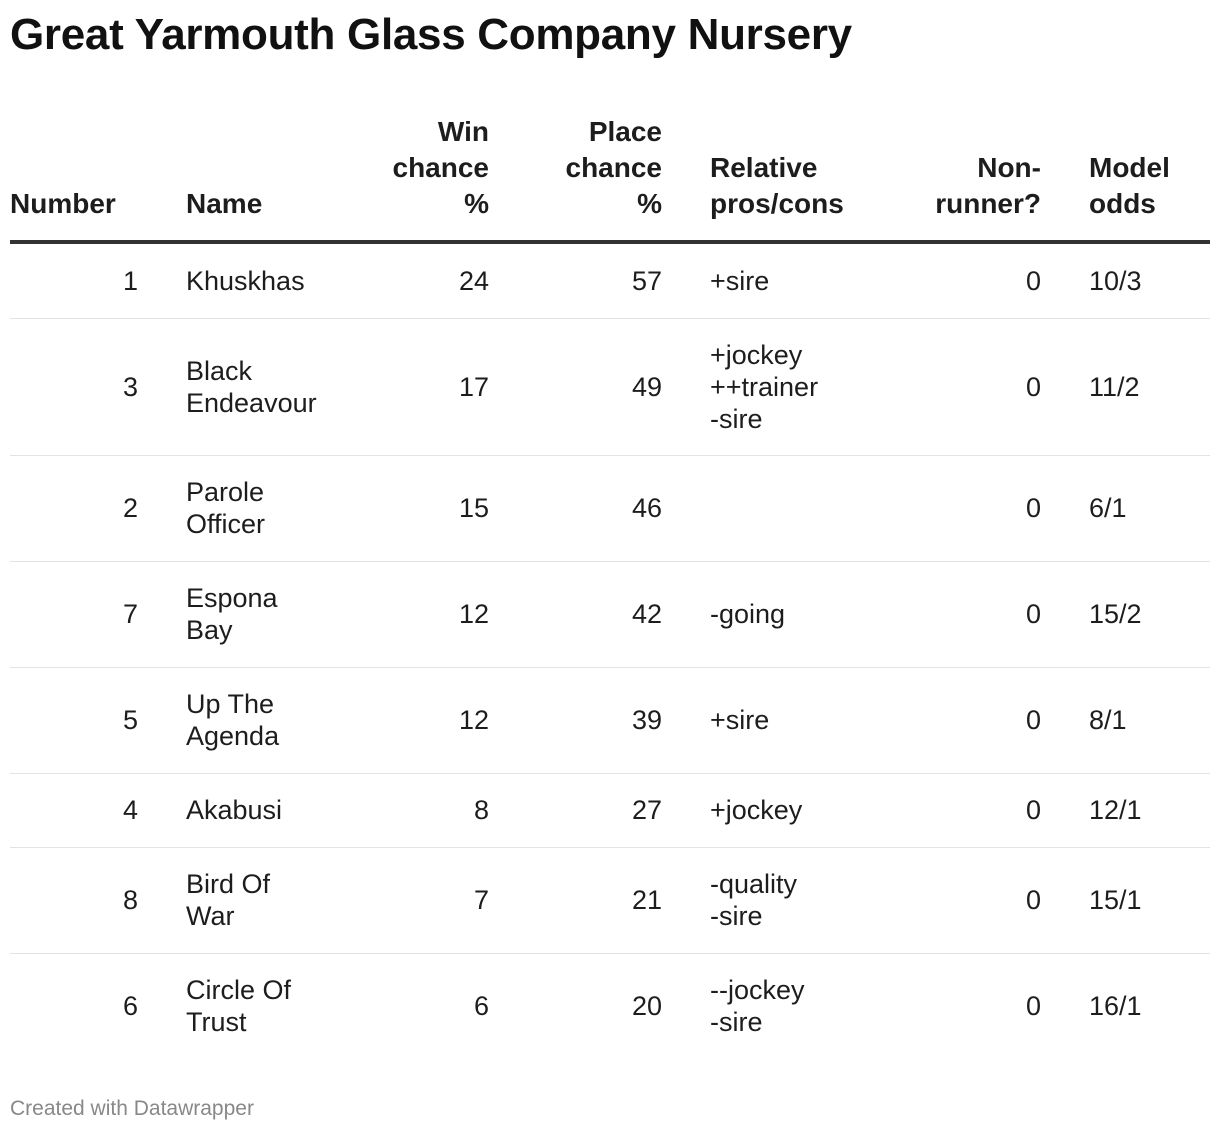 The image size is (1220, 1134). I want to click on datawrapper-credit: Created with Datawrapper, so click(132, 1108).